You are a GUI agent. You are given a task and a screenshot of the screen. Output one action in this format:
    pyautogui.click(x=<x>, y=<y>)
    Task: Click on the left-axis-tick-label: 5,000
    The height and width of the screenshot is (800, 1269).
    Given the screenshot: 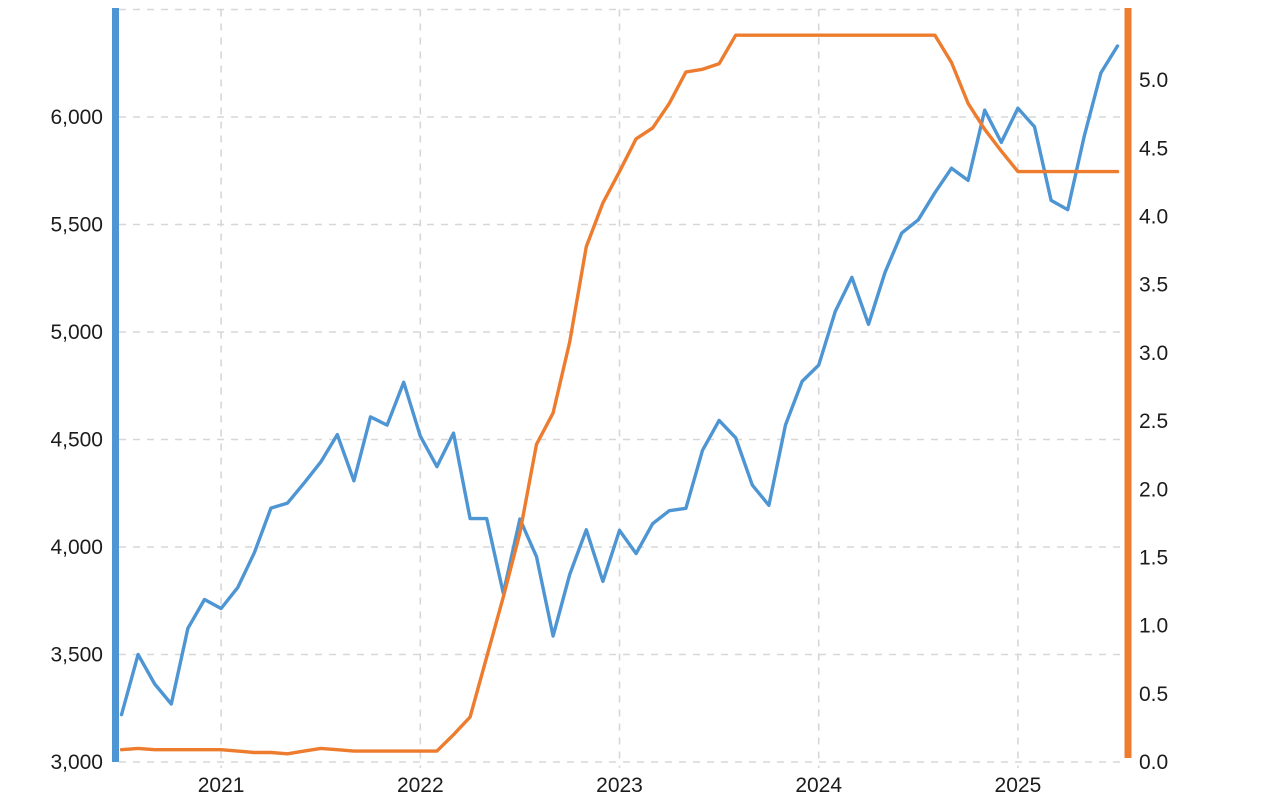 What is the action you would take?
    pyautogui.click(x=76, y=332)
    